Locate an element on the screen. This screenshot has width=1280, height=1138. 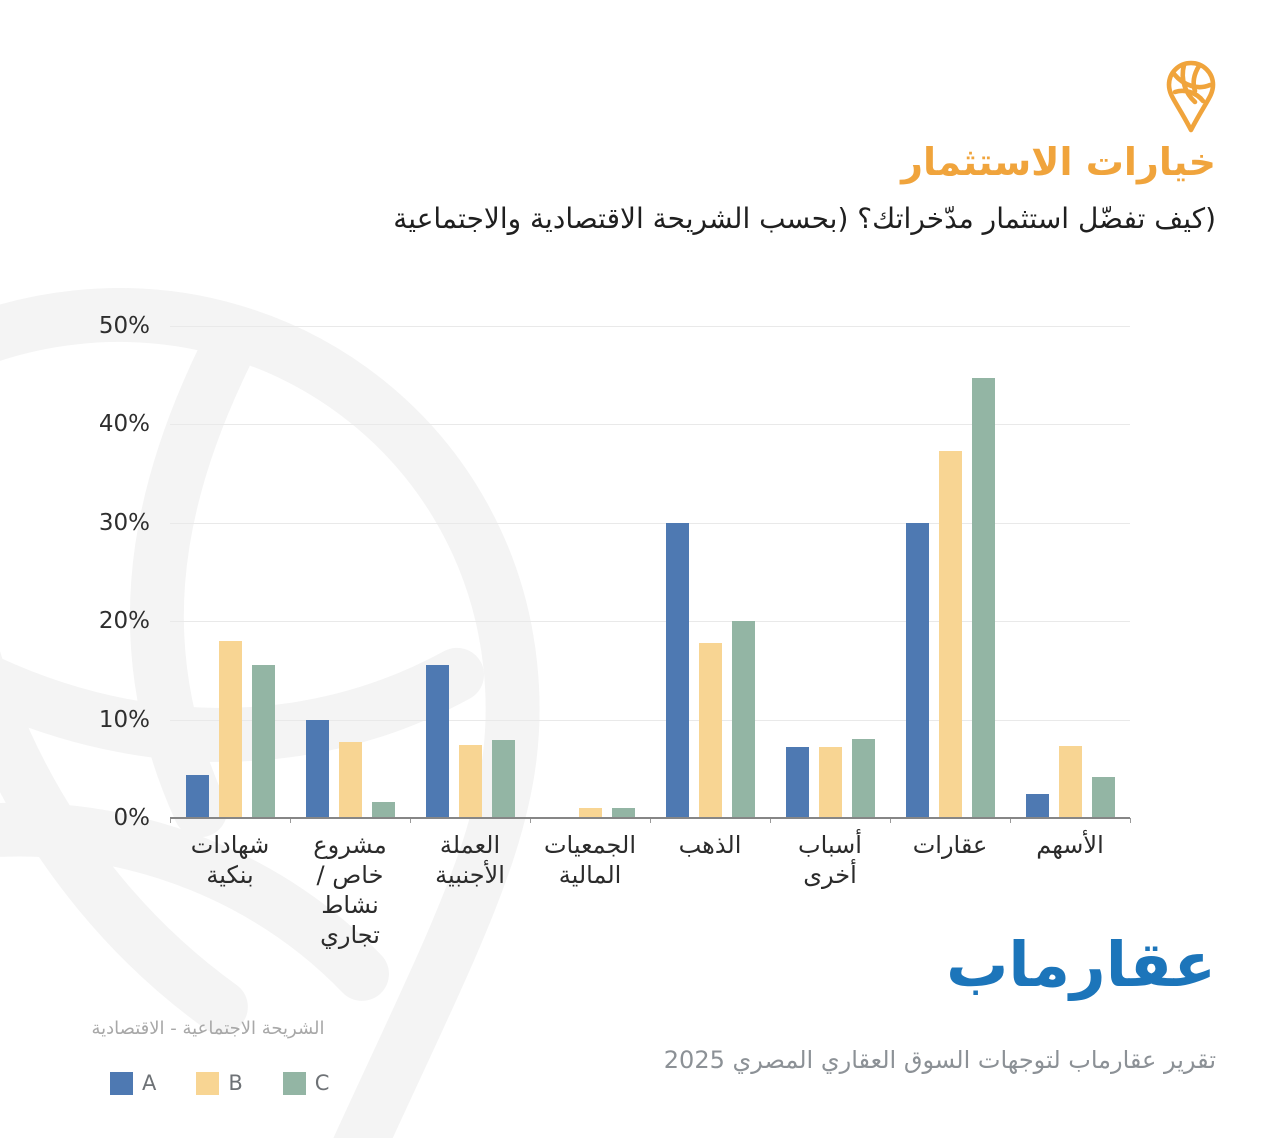
aqarmap-pin-icon is located at coordinates (1191, 96).